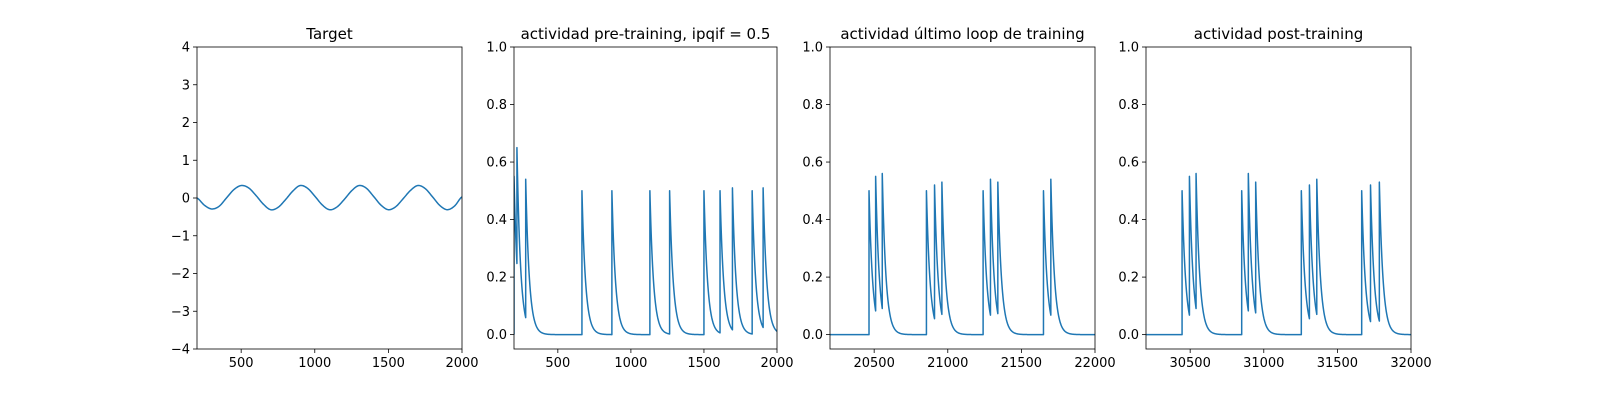 The width and height of the screenshot is (1600, 400). What do you see at coordinates (962, 34) in the screenshot?
I see `subplot-title: actividad último loop de training` at bounding box center [962, 34].